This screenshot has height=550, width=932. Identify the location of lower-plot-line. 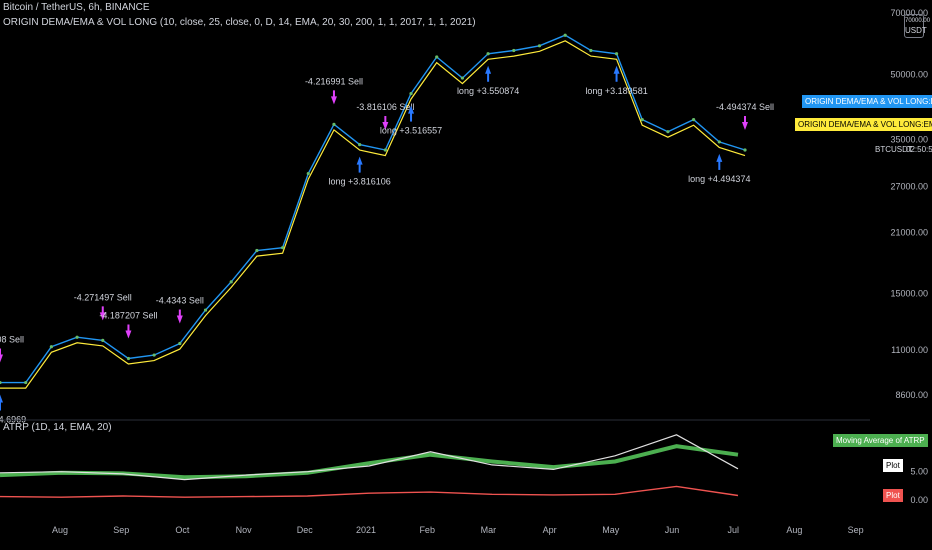
(369, 491).